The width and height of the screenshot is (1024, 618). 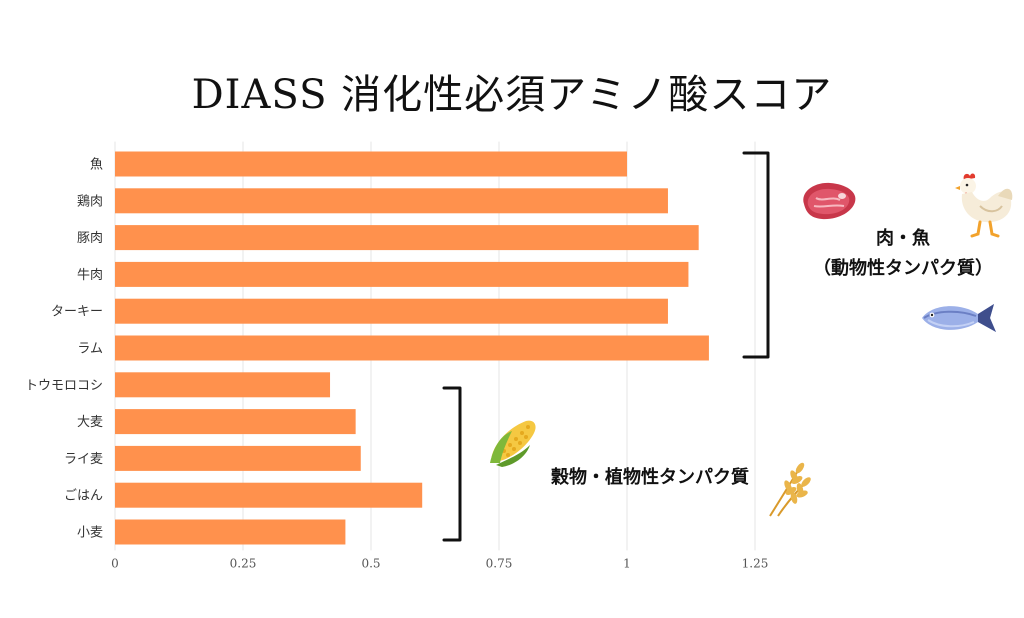 I want to click on category-label: ライ麦, so click(x=83, y=459).